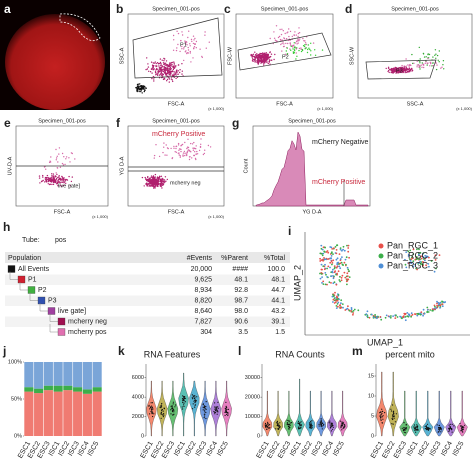 The image size is (474, 460). I want to click on table-header: #Events, so click(200, 258).